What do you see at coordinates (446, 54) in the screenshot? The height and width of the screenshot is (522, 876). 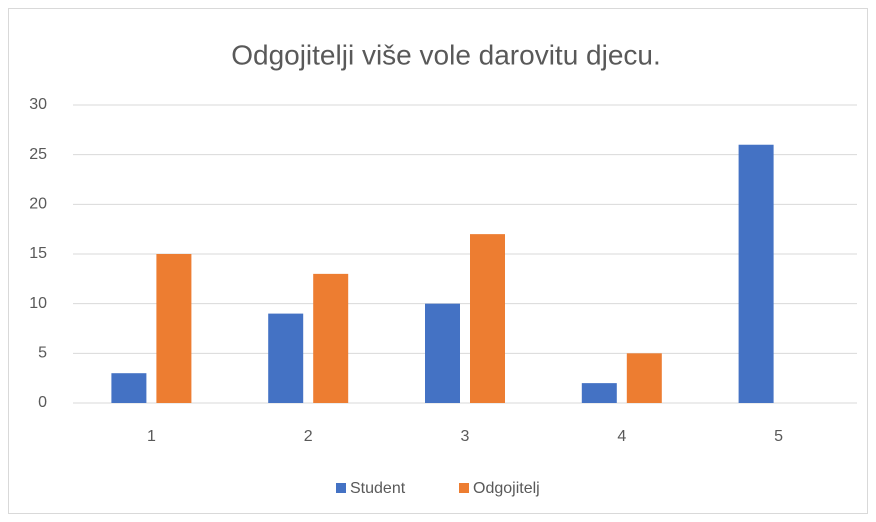 I see `chart-title: Odgojitelji više vole darovitu djecu.` at bounding box center [446, 54].